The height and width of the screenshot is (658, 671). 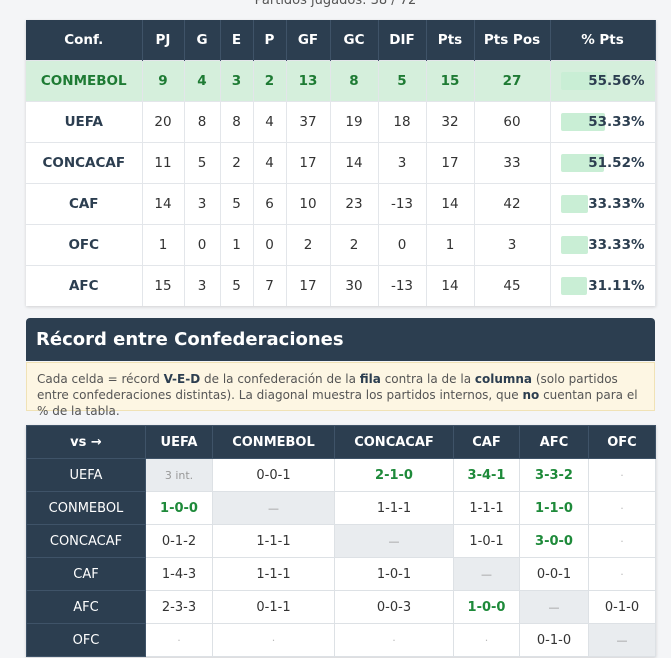 What do you see at coordinates (86, 607) in the screenshot?
I see `row-header: AFC` at bounding box center [86, 607].